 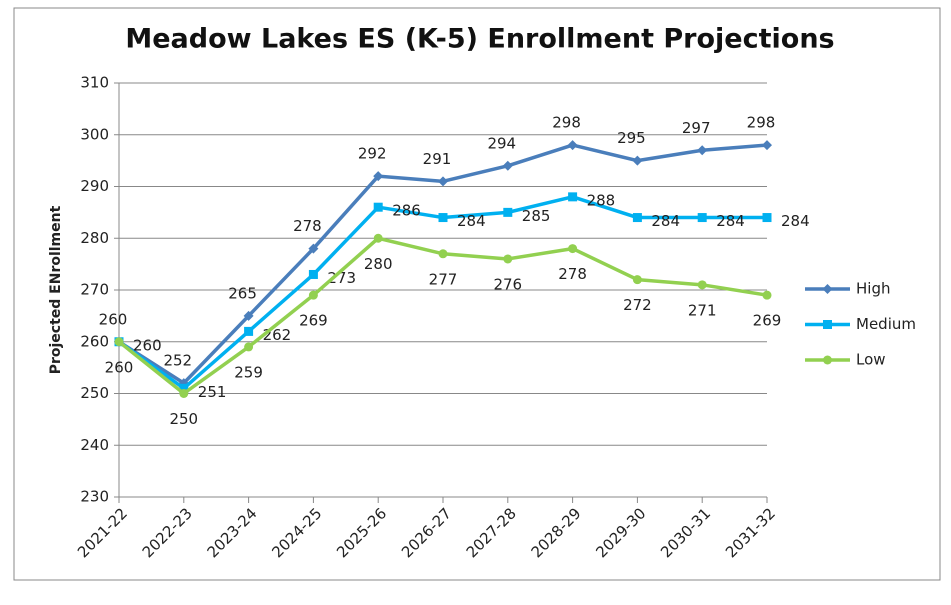 What do you see at coordinates (378, 264) in the screenshot?
I see `data-label: 280` at bounding box center [378, 264].